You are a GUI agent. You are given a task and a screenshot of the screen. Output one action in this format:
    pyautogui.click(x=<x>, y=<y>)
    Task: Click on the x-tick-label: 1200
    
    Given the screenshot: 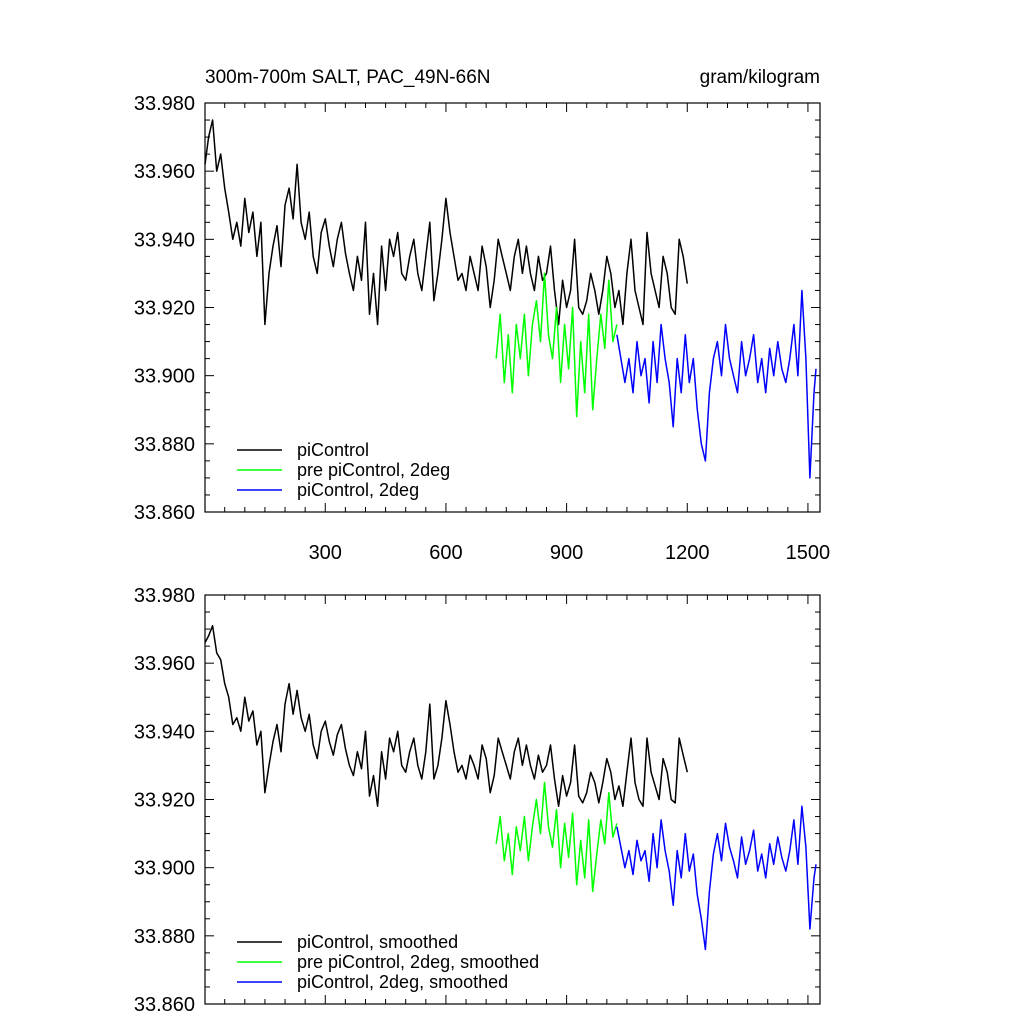 What is the action you would take?
    pyautogui.click(x=687, y=553)
    